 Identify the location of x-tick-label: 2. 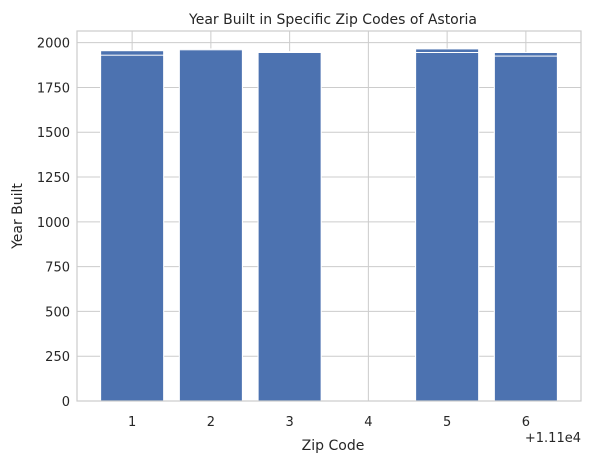
(211, 422).